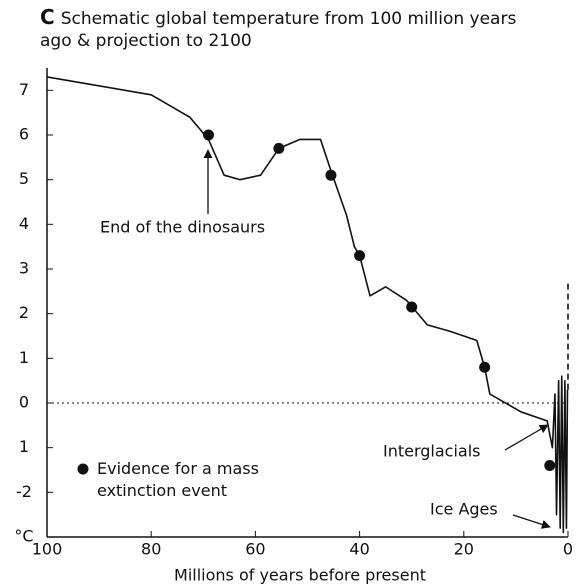 The height and width of the screenshot is (588, 582). I want to click on x-tick-label: 0, so click(568, 549).